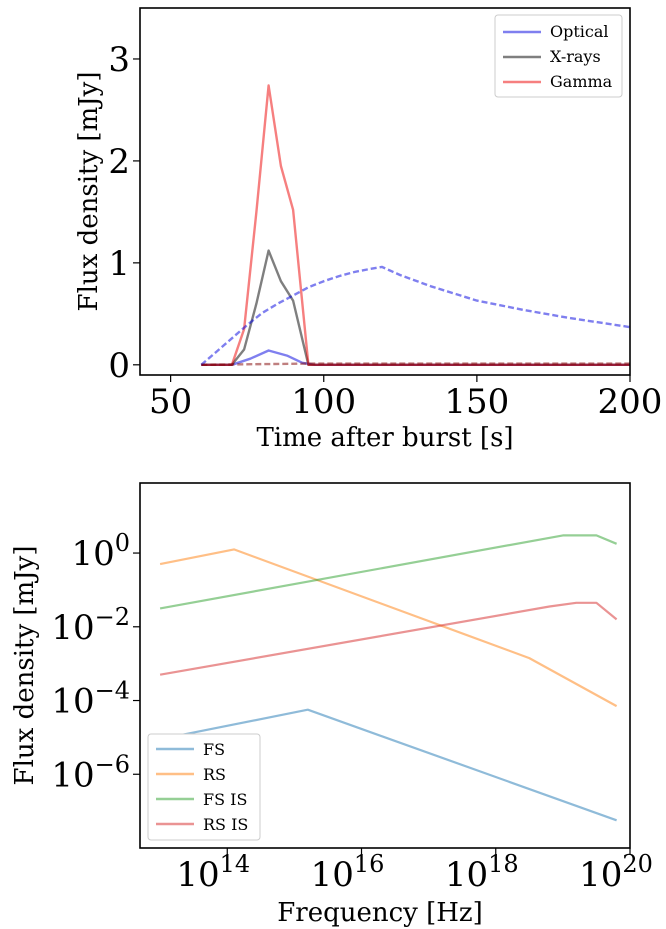 This screenshot has height=929, width=666. I want to click on series-line-fs-is, so click(388, 572).